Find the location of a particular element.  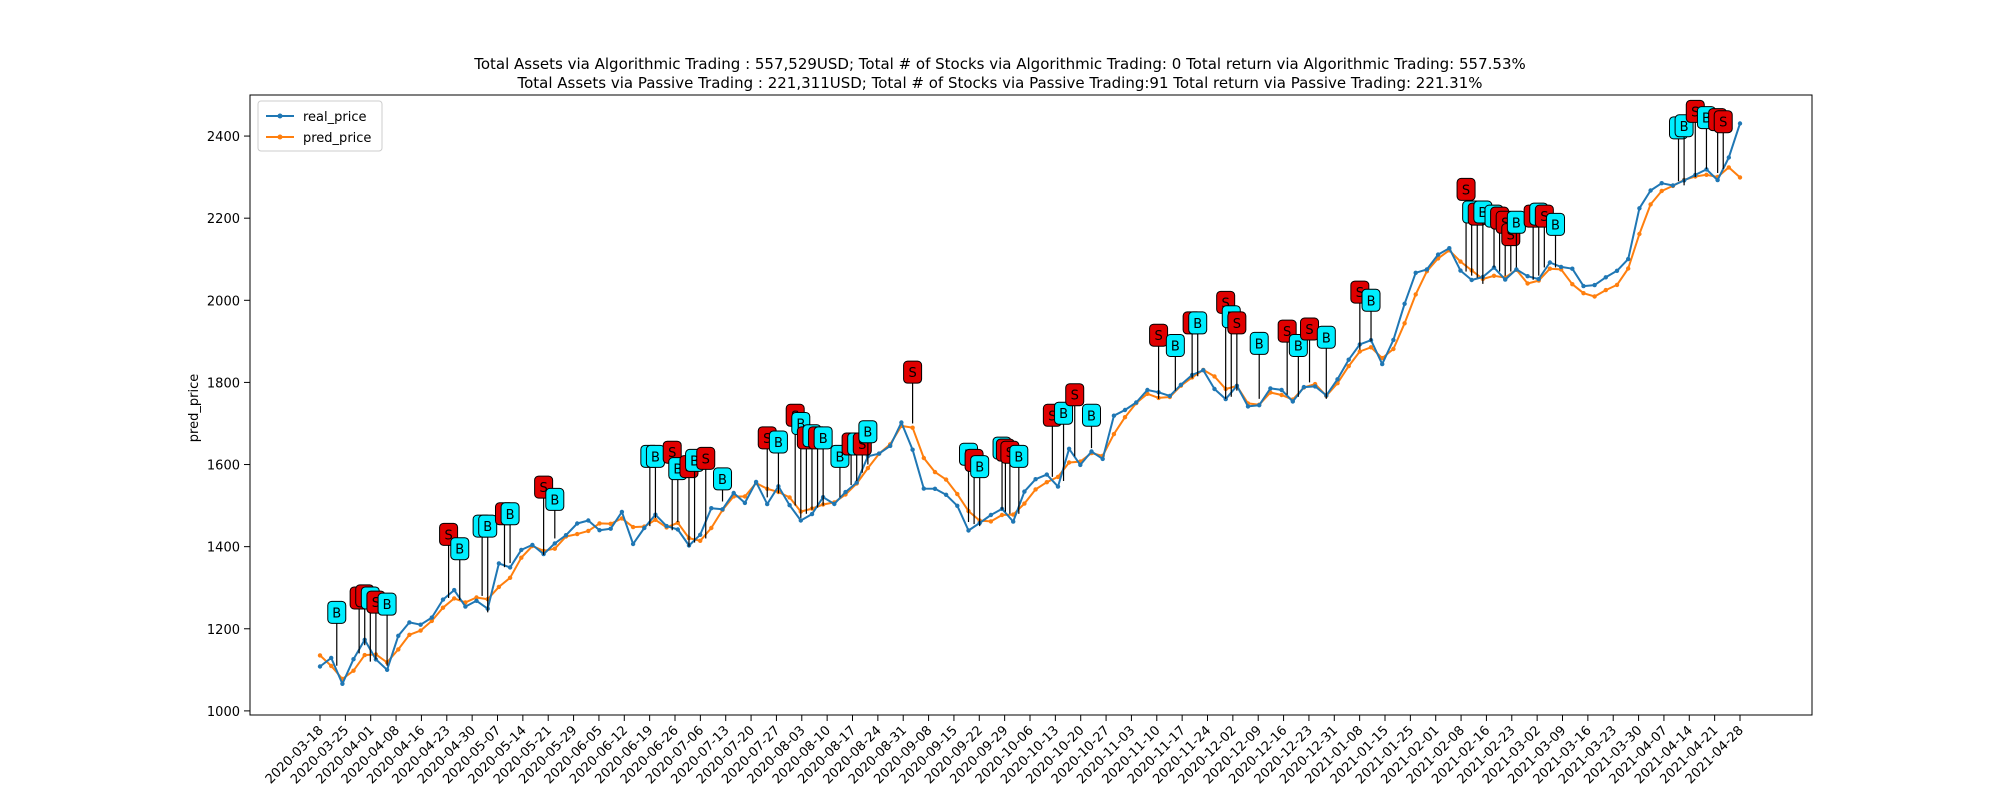

legend-real-label: real_price is located at coordinates (335, 117).